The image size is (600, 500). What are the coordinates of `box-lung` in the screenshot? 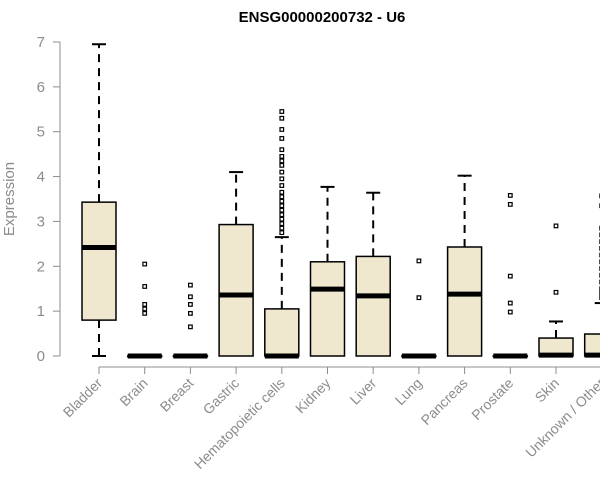 It's located at (419, 308).